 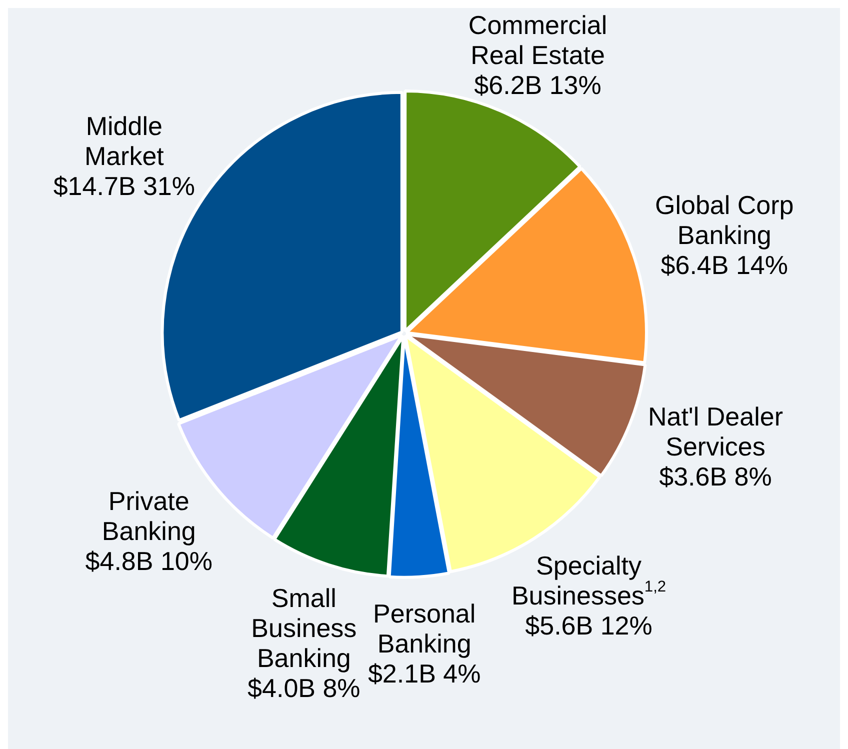 I want to click on data-label: $3.6B 8%, so click(x=715, y=477).